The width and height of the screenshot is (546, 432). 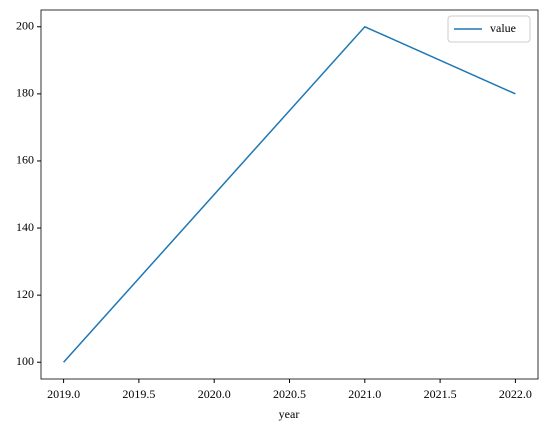 I want to click on y-tick-label: 160, so click(x=25, y=160).